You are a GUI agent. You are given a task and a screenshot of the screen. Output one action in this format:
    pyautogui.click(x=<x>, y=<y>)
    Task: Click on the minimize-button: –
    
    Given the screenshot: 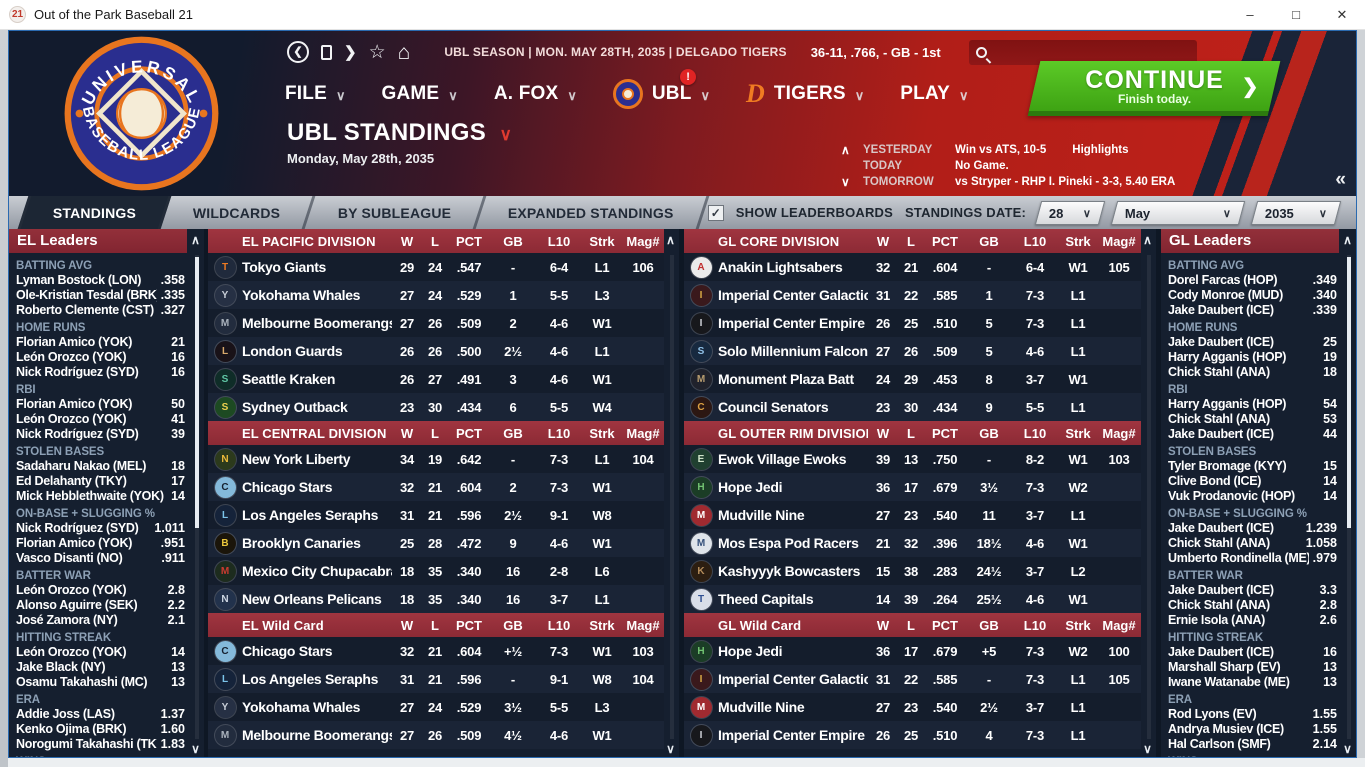 What is the action you would take?
    pyautogui.click(x=1250, y=14)
    